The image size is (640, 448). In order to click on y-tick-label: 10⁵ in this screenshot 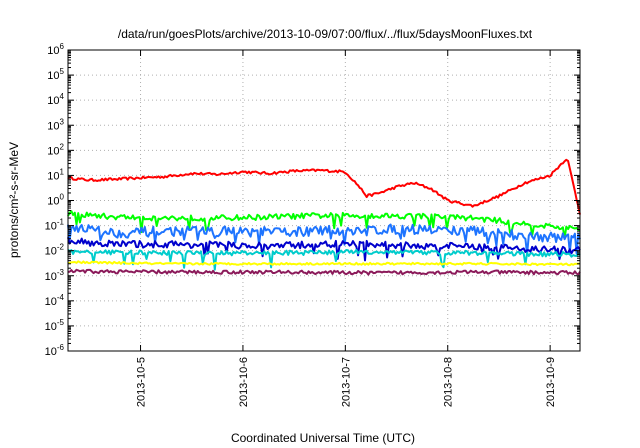, I will do `click(55, 74)`.